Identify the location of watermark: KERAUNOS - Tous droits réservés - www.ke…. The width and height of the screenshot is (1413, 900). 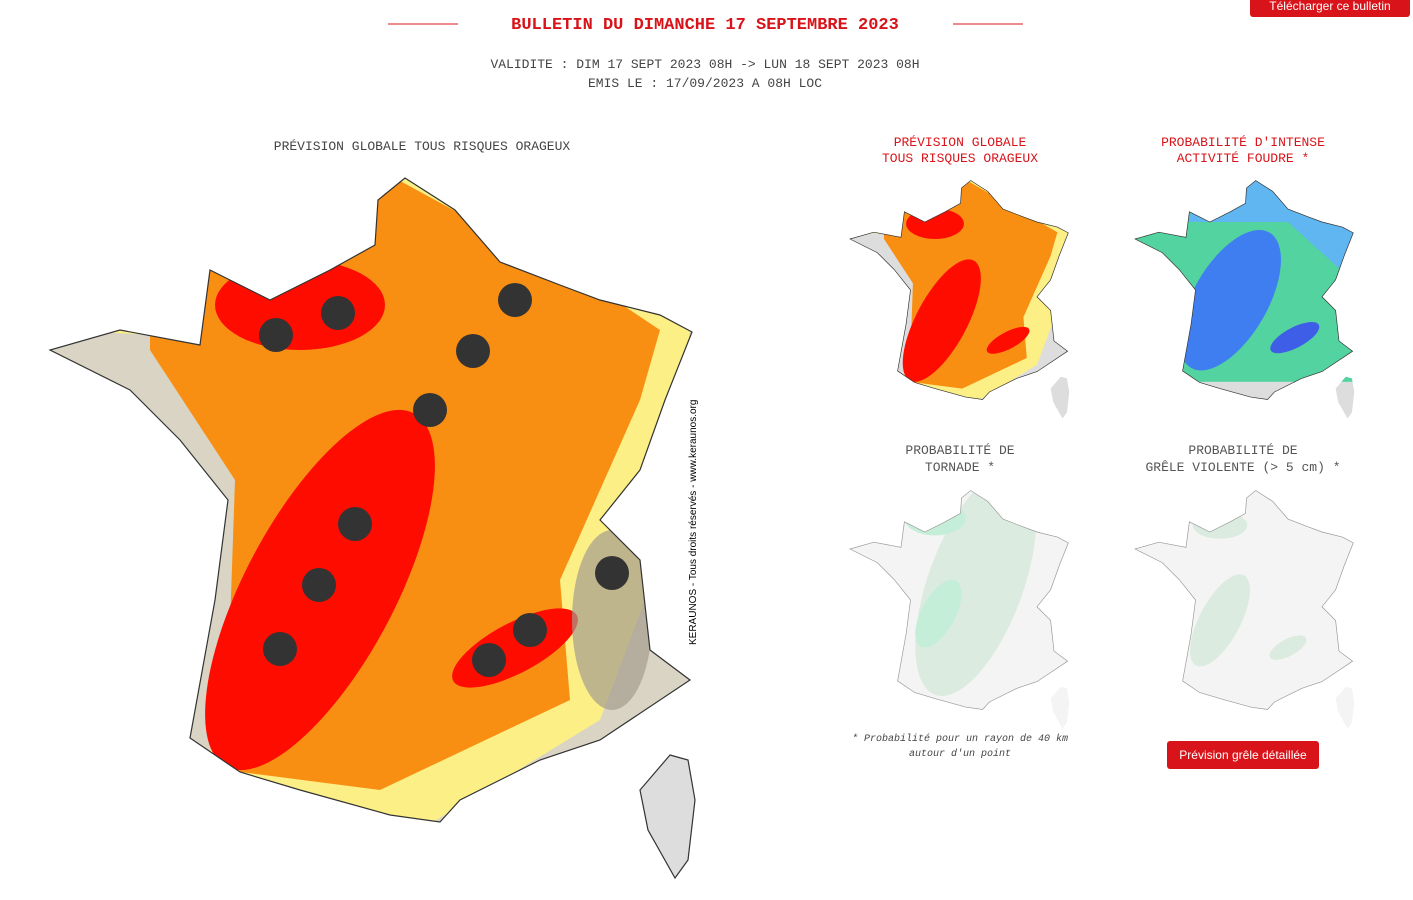
(693, 522).